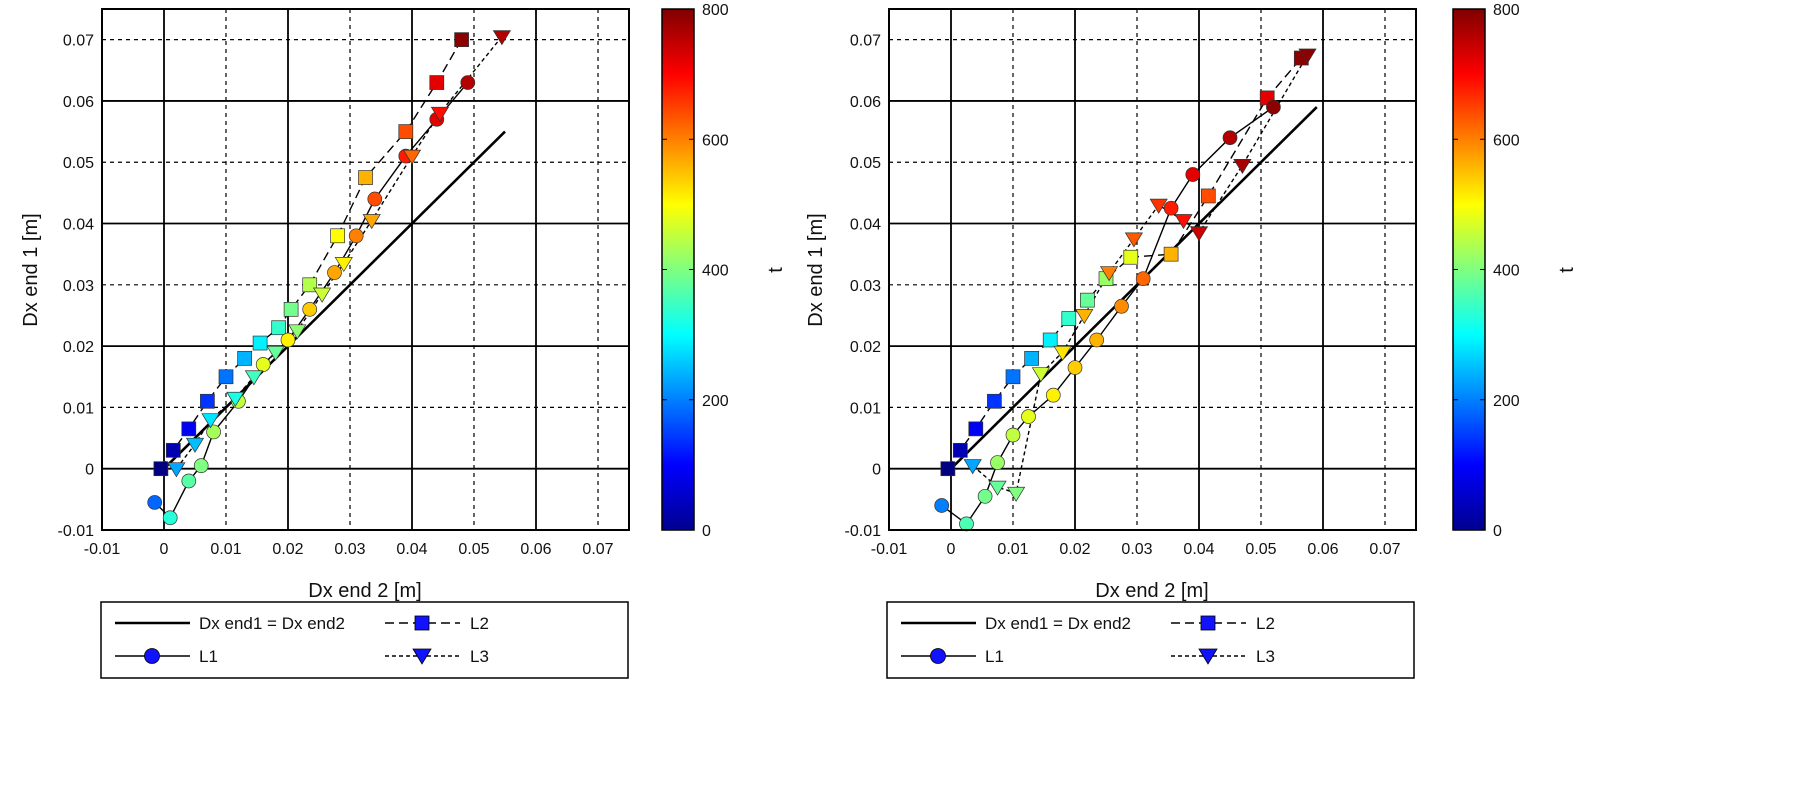  Describe the element at coordinates (225, 549) in the screenshot. I see `x-tick-label: 0.01` at that location.